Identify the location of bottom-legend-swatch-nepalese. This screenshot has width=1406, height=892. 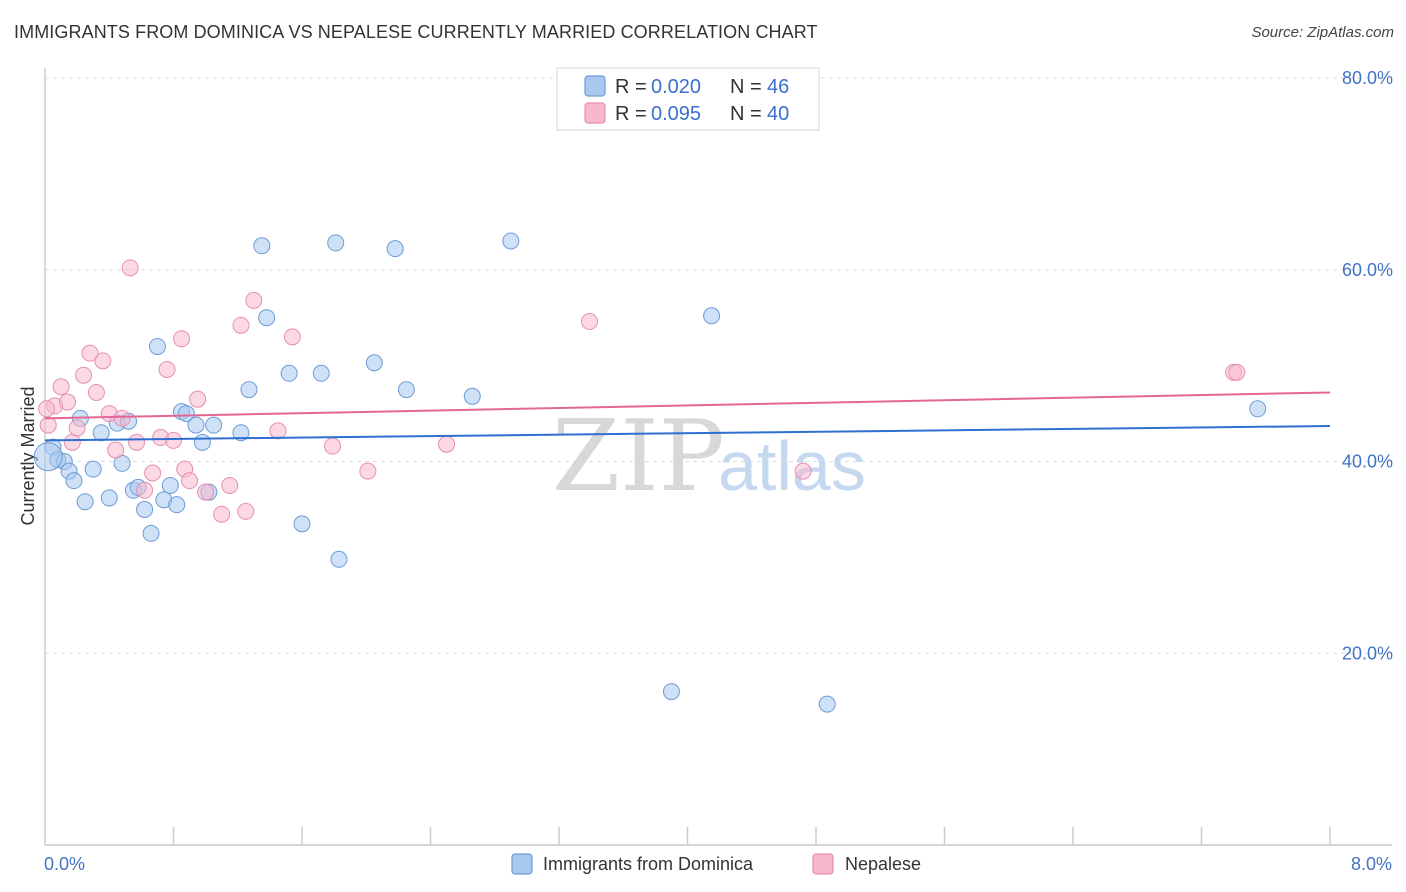
(823, 864).